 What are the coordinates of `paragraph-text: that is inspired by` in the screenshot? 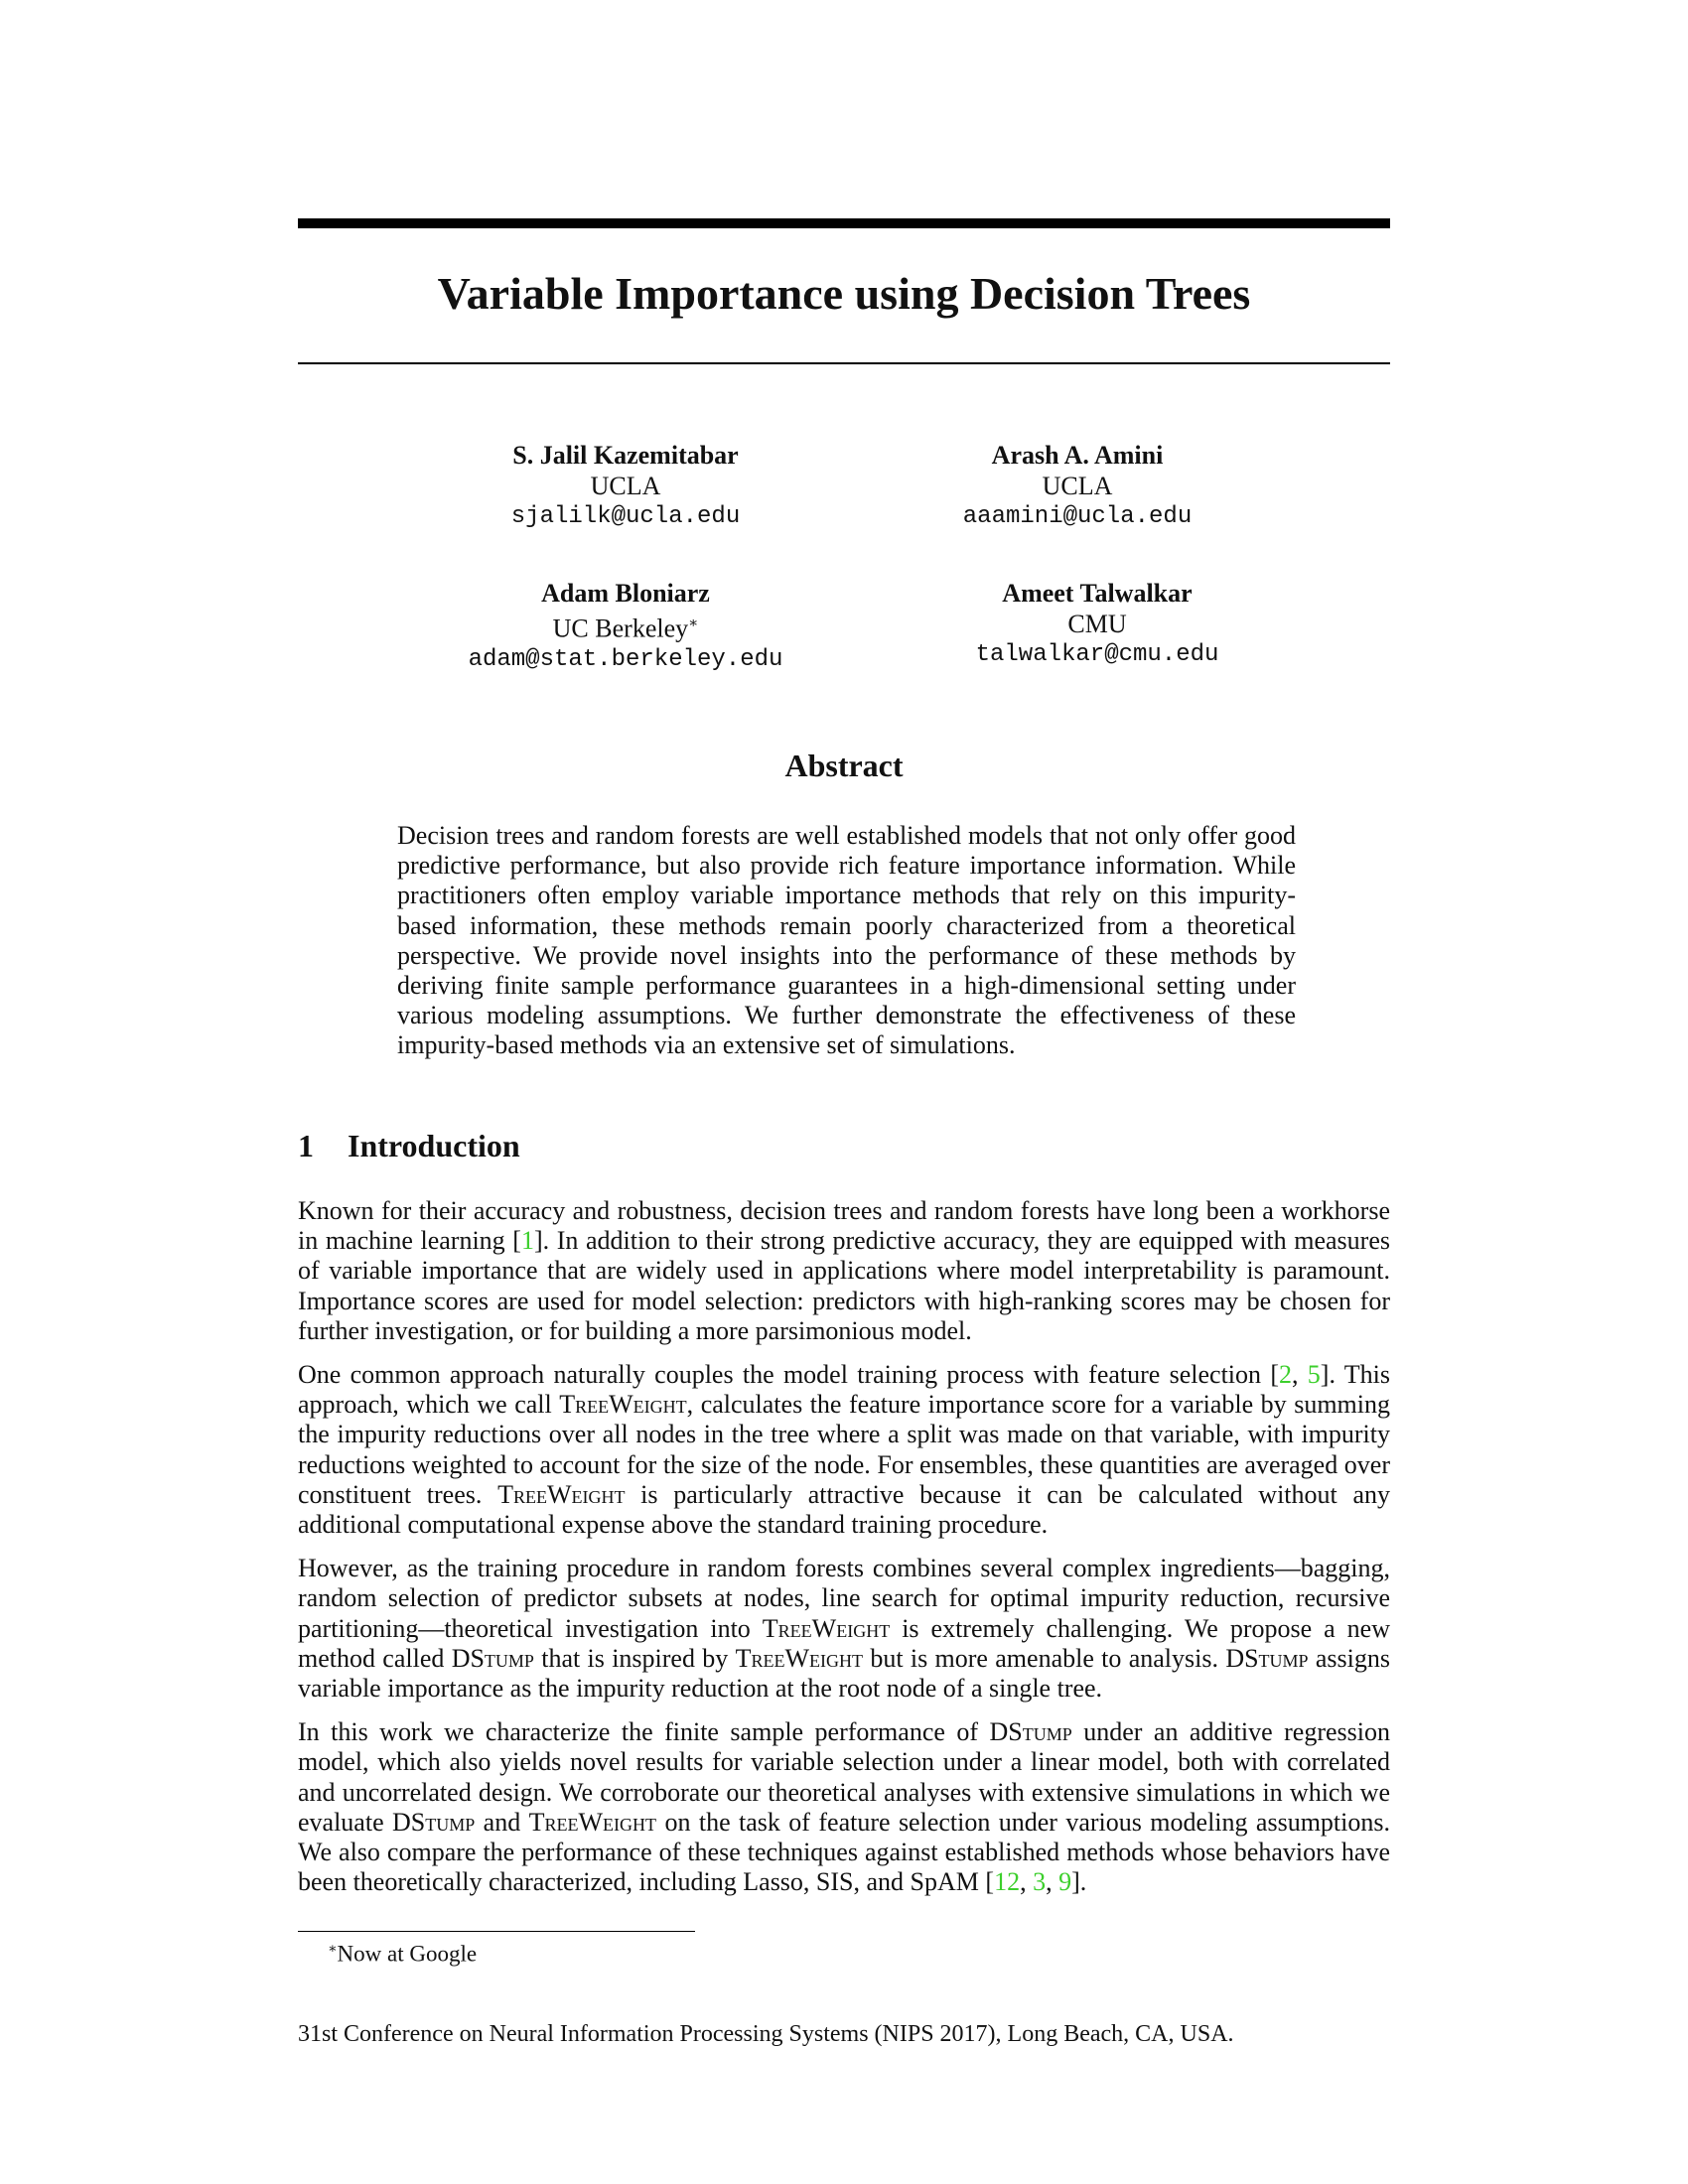 It's located at (634, 1658).